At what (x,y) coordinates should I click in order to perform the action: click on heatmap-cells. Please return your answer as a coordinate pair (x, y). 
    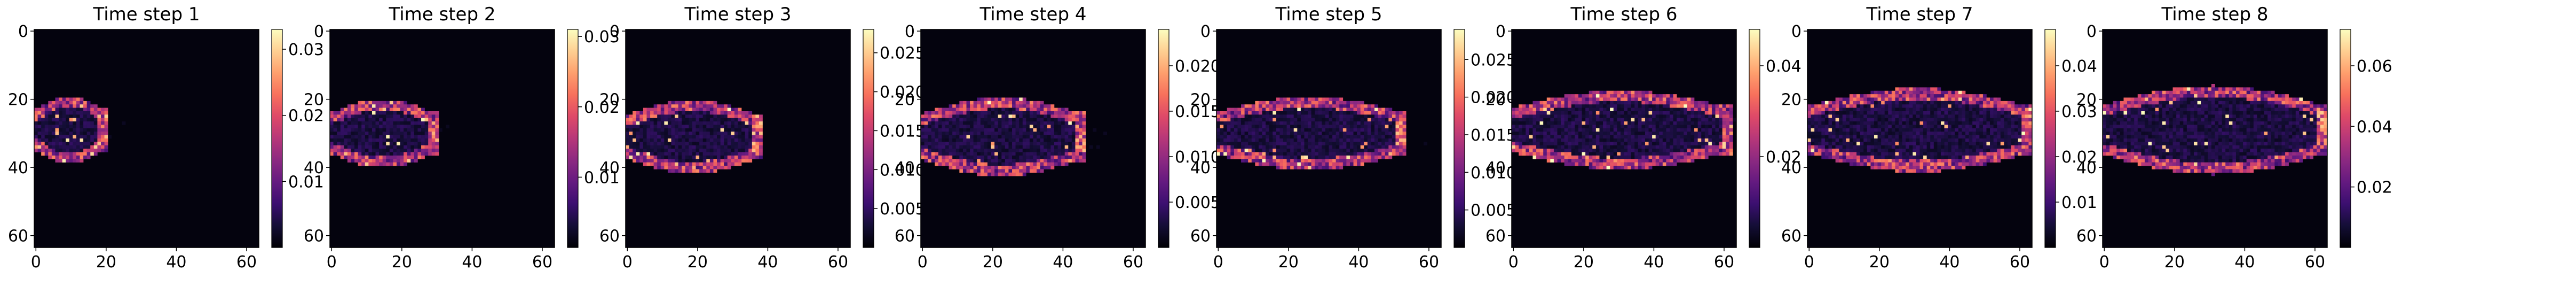
    Looking at the image, I should click on (1624, 138).